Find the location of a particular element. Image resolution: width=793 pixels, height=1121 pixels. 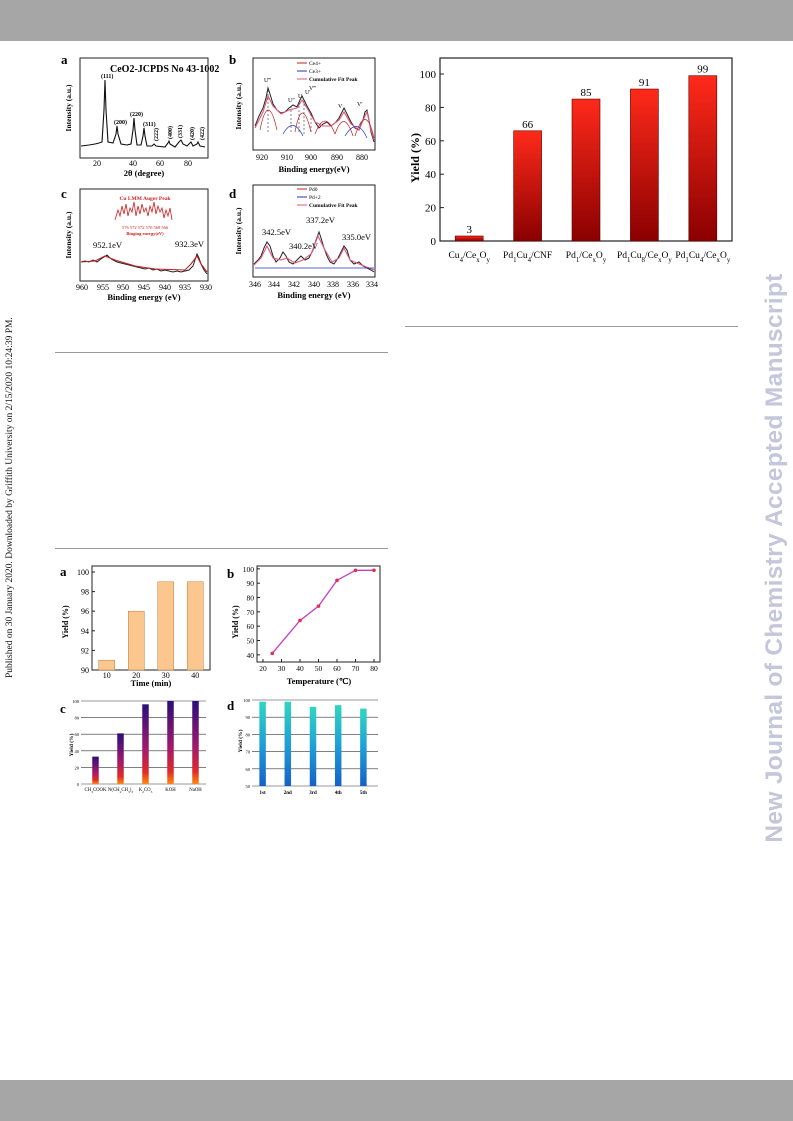

y-tick-label: 70 is located at coordinates (251, 612).